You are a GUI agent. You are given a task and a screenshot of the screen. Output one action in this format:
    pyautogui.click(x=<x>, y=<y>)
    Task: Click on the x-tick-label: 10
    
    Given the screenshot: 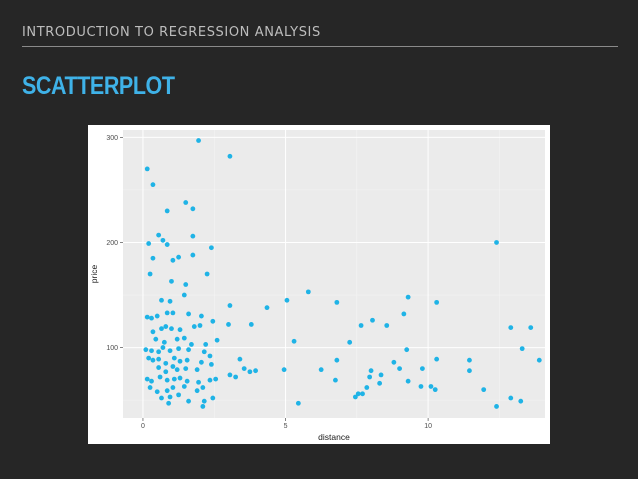 What is the action you would take?
    pyautogui.click(x=428, y=426)
    